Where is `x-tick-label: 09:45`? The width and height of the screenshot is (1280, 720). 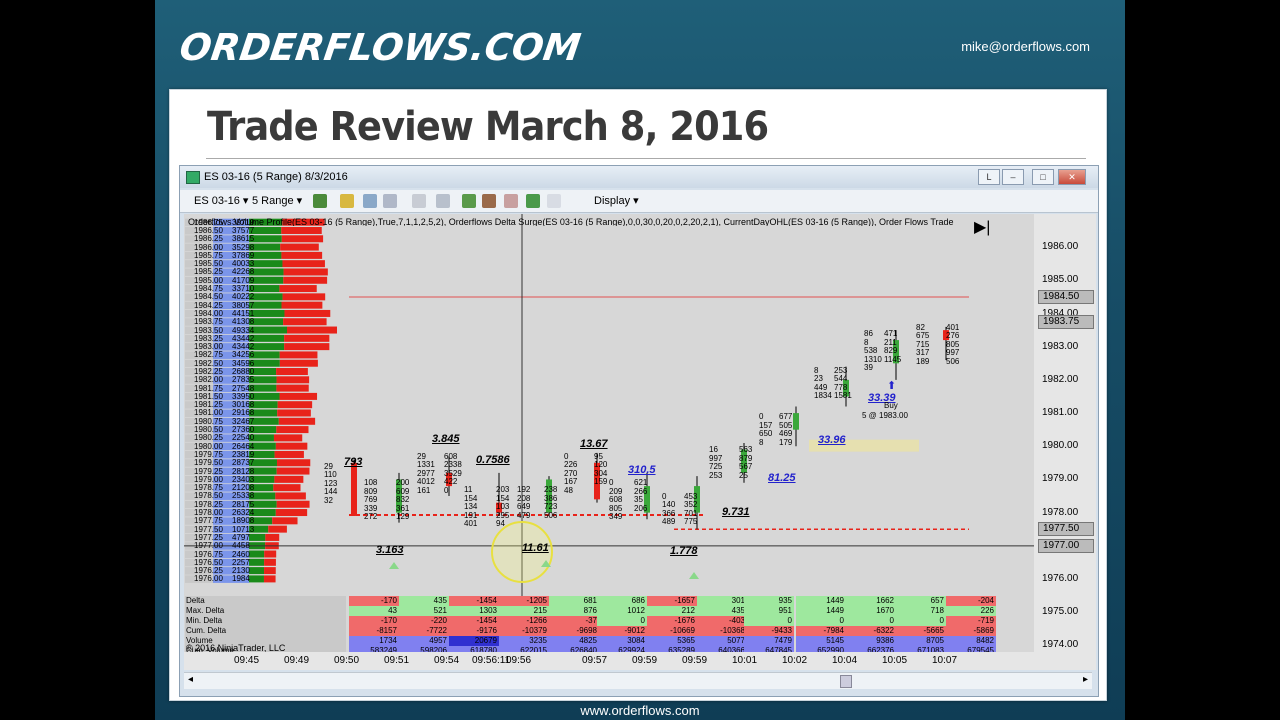 x-tick-label: 09:45 is located at coordinates (247, 660).